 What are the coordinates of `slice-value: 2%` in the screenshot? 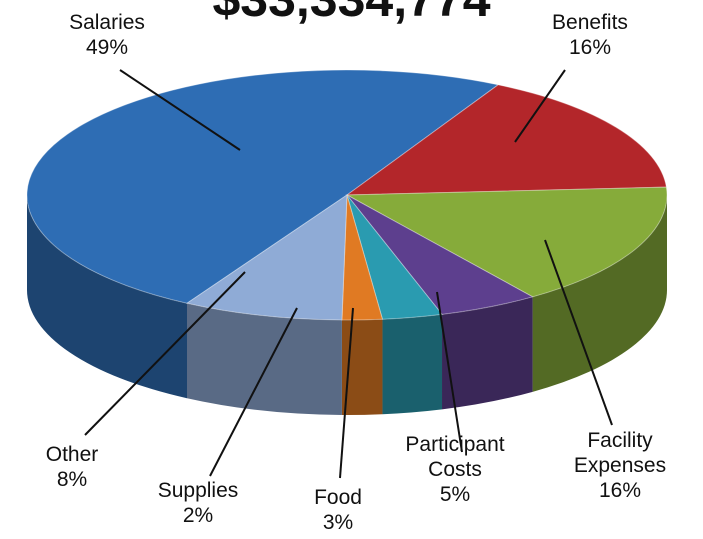 It's located at (198, 515).